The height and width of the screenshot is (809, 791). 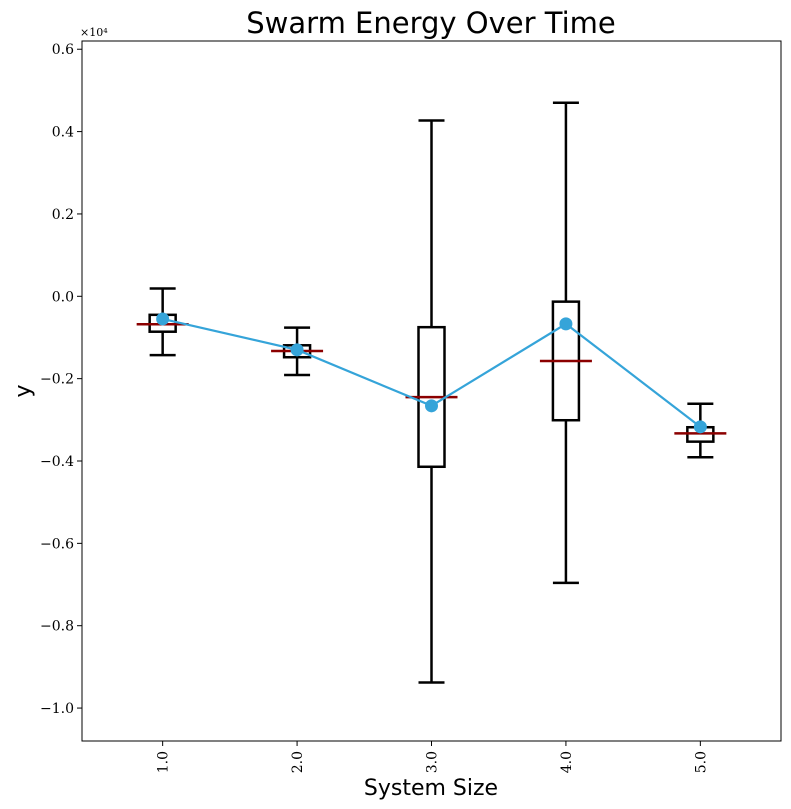 What do you see at coordinates (57, 544) in the screenshot?
I see `y-tick-label: −0.6` at bounding box center [57, 544].